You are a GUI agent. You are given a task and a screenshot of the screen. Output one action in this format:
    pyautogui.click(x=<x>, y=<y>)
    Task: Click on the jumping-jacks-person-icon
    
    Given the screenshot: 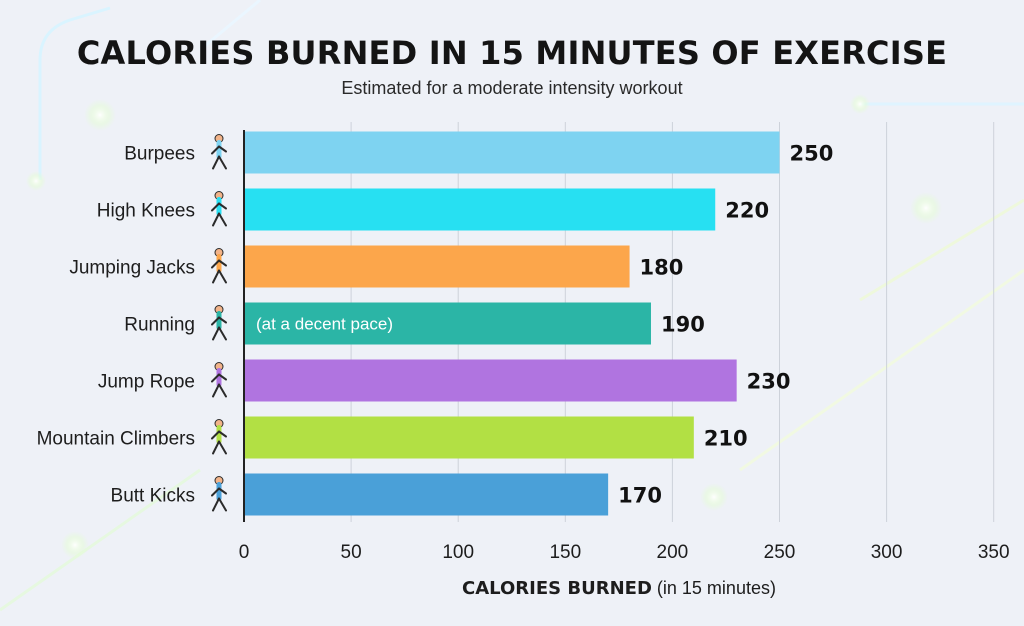 What is the action you would take?
    pyautogui.click(x=219, y=266)
    